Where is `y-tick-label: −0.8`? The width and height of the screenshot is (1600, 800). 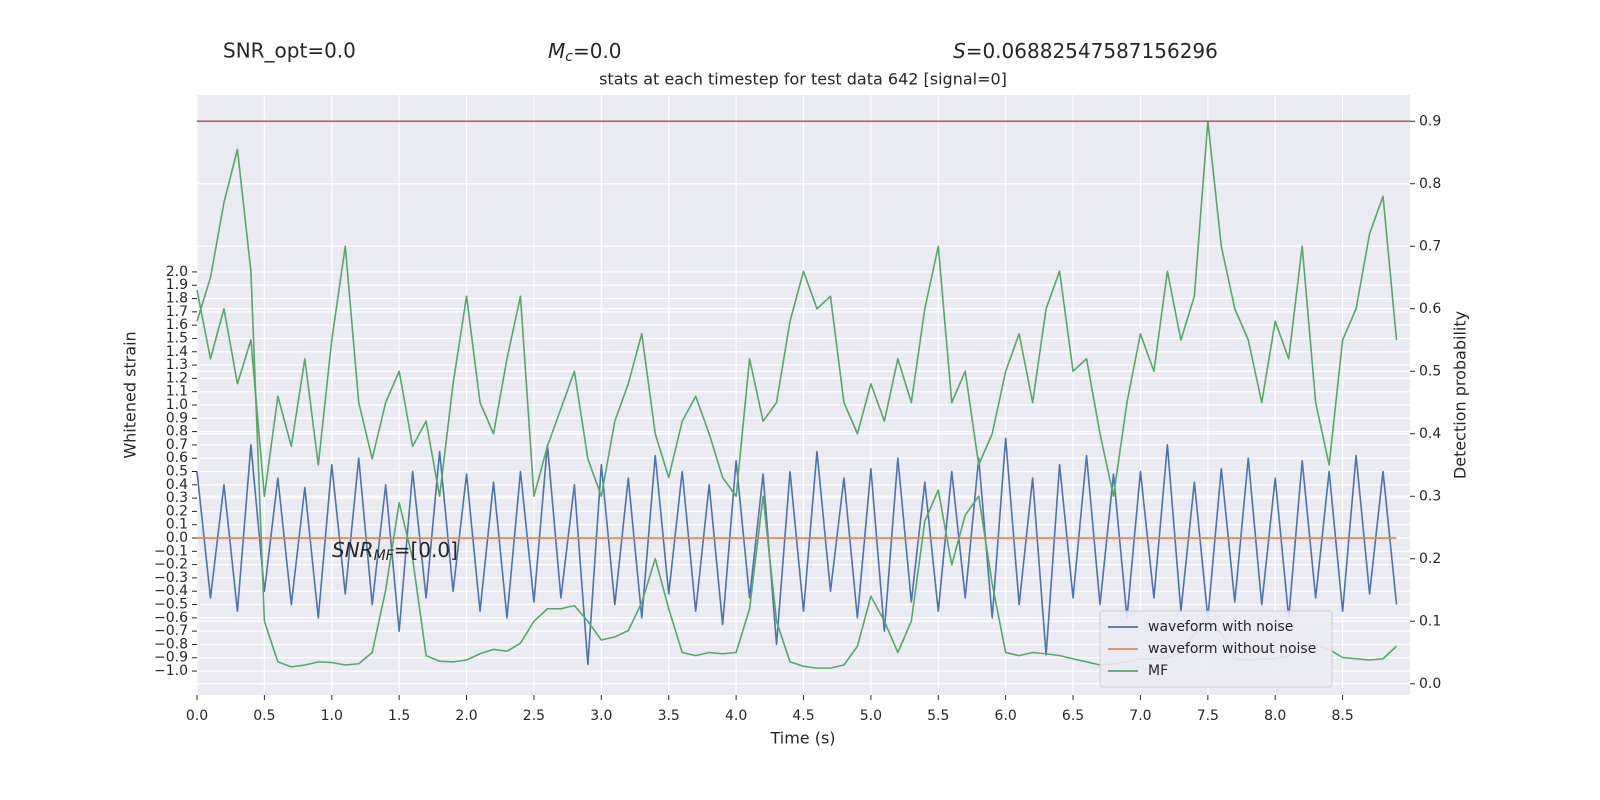 y-tick-label: −0.8 is located at coordinates (171, 644).